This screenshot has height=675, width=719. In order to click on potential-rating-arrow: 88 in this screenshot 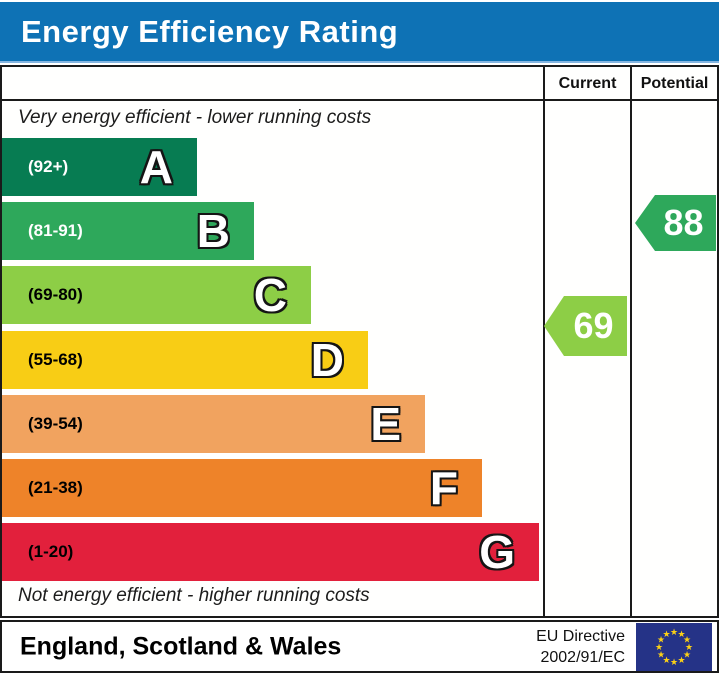, I will do `click(675, 223)`.